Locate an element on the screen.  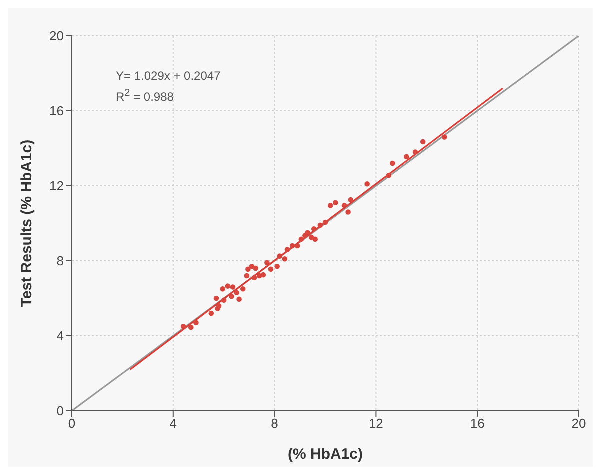
y-axis-title: Test Results (% HbA1c) is located at coordinates (27, 224).